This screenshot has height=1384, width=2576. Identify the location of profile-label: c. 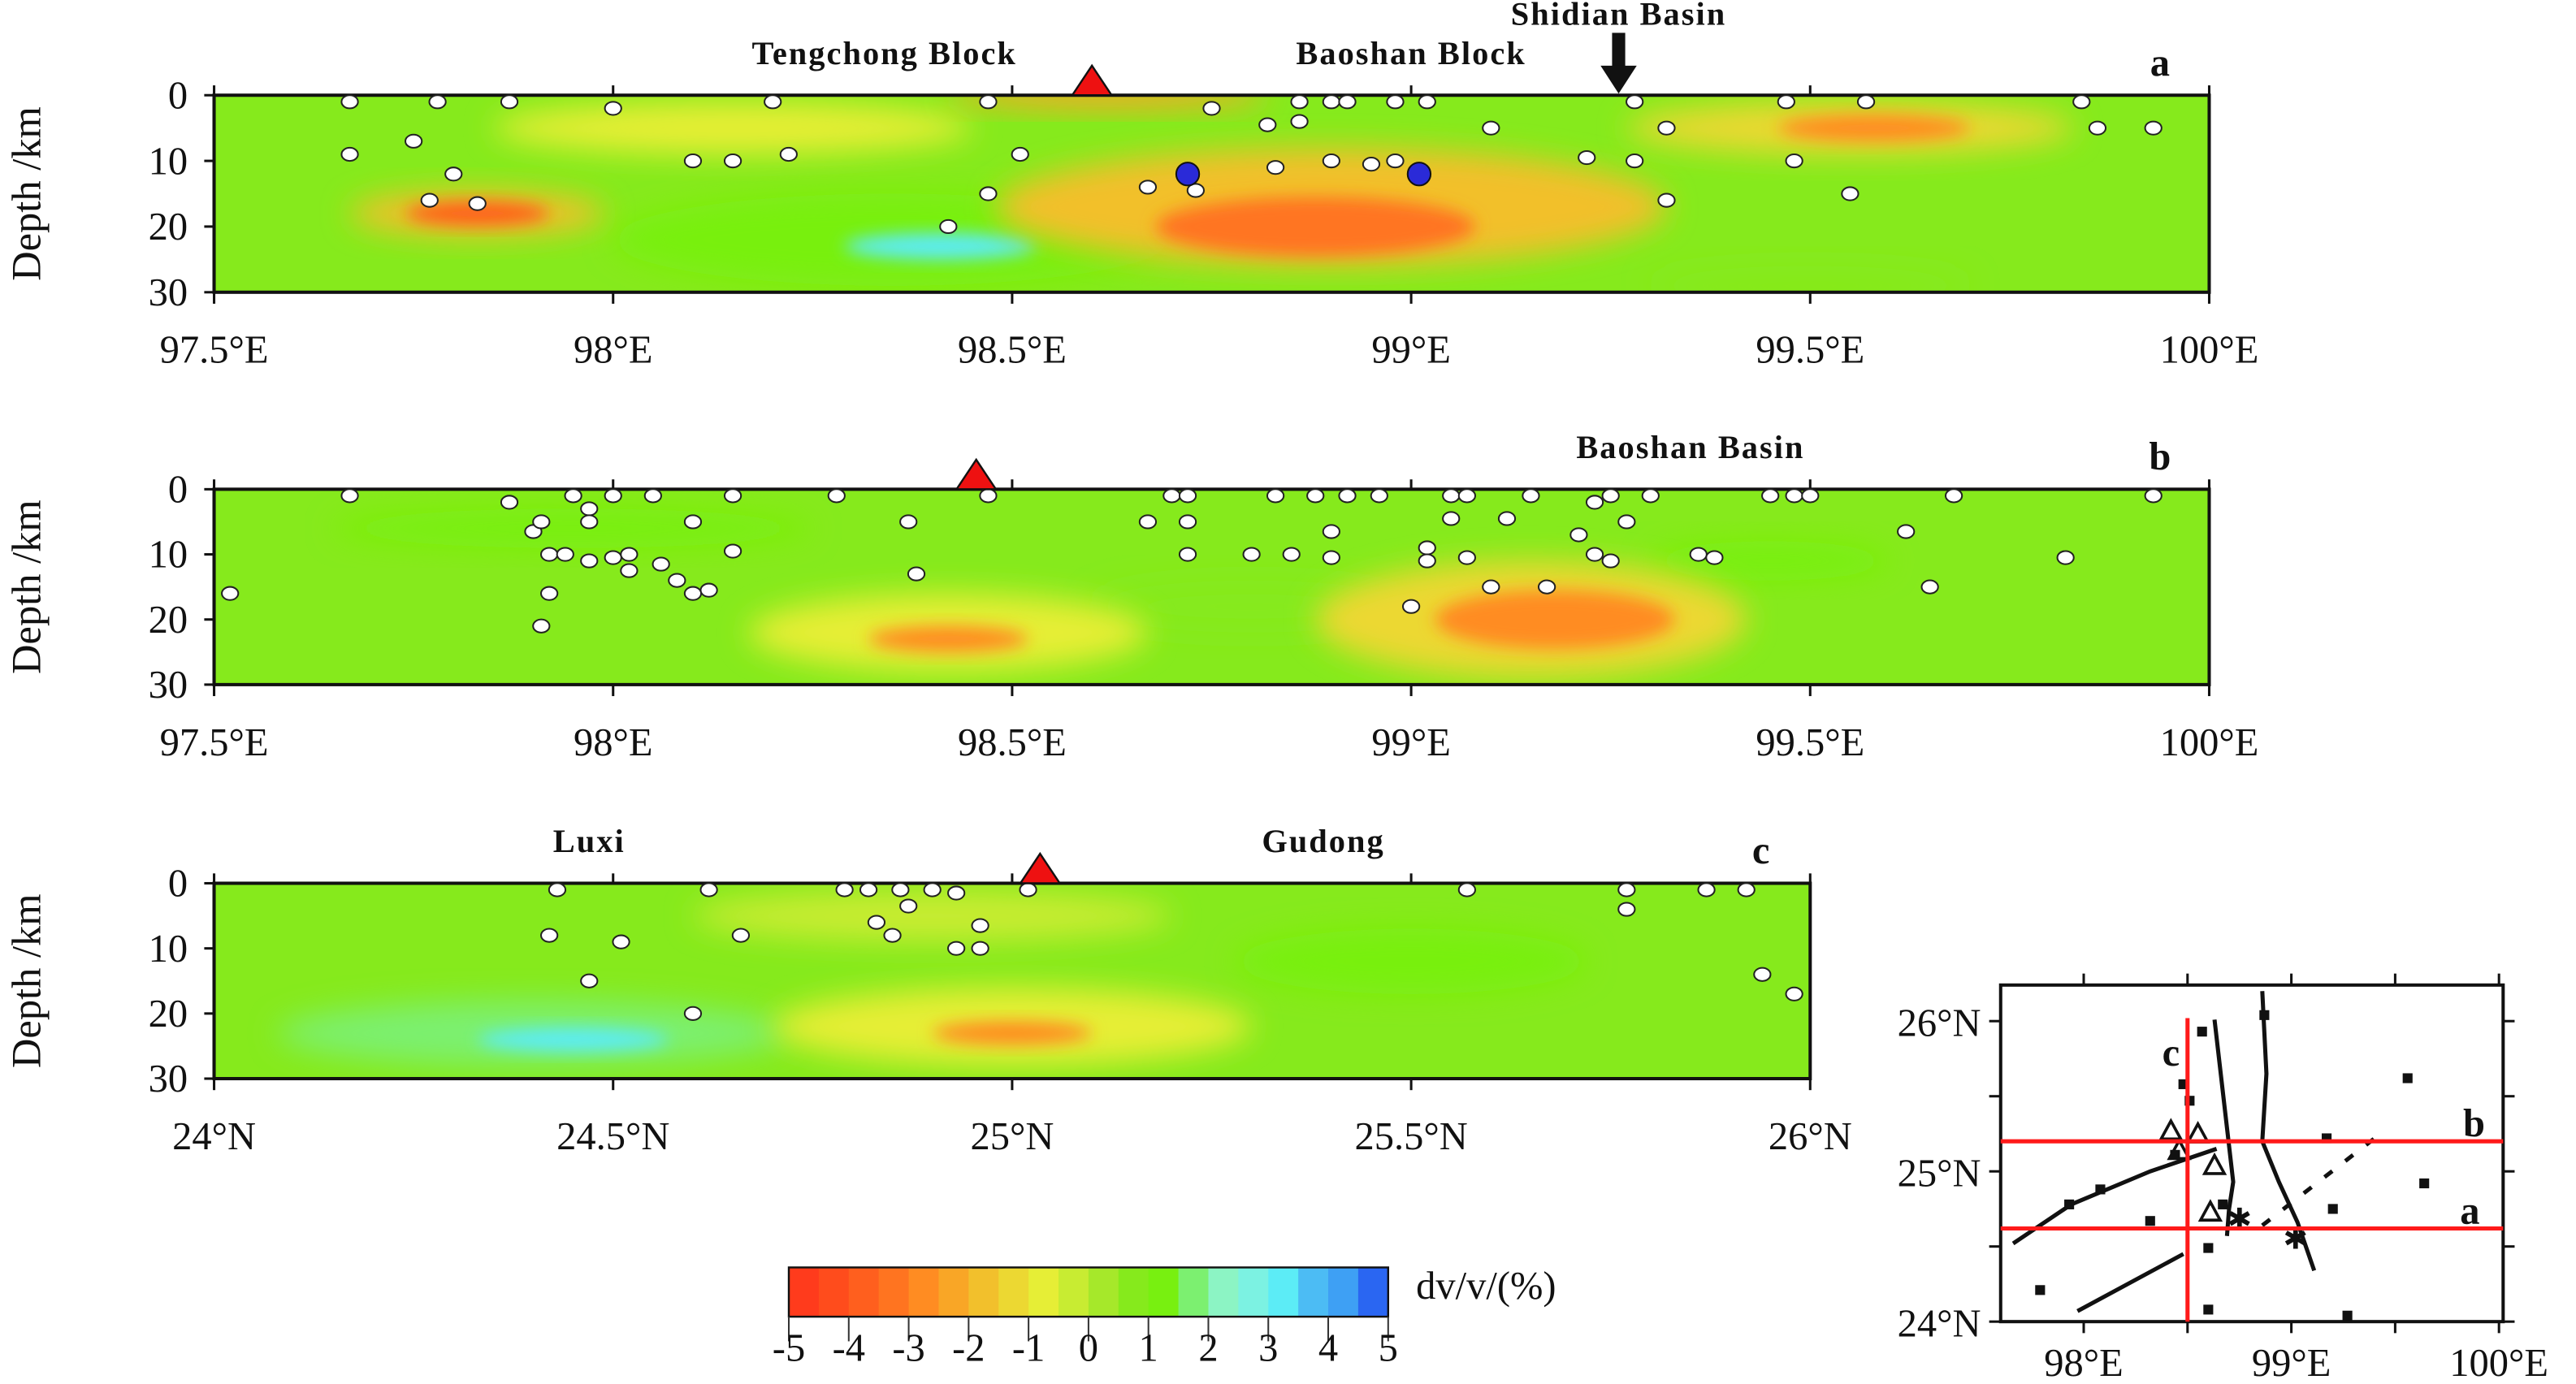
(2171, 1053).